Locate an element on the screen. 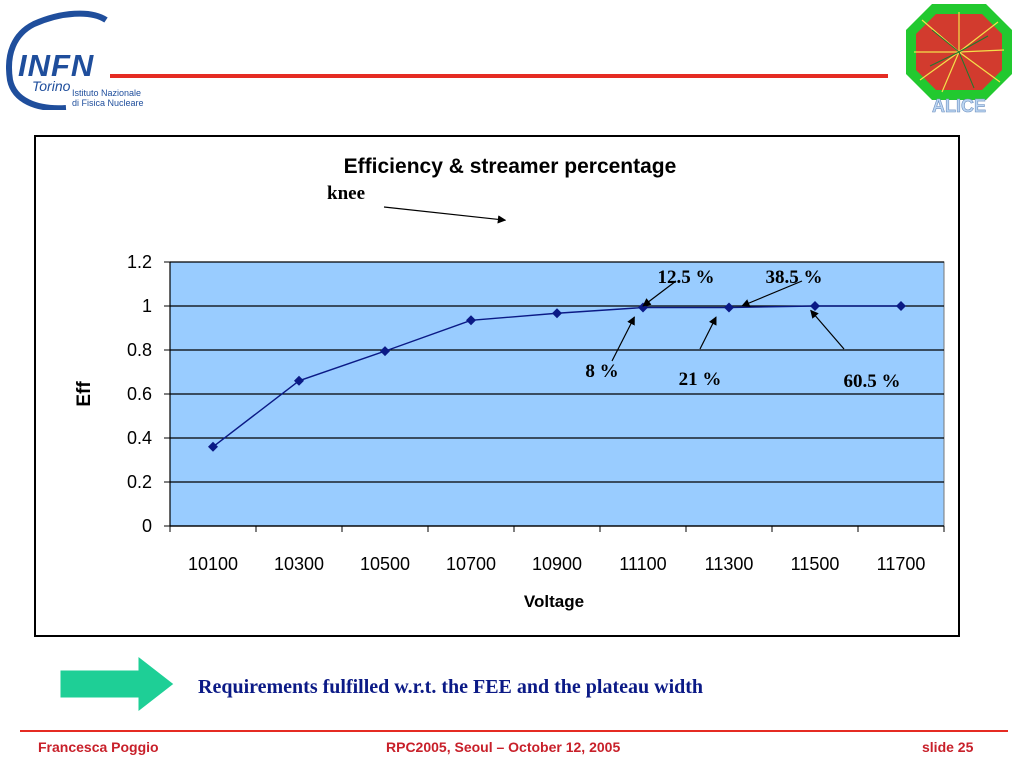  footer-slide-number: slide 25 is located at coordinates (948, 747).